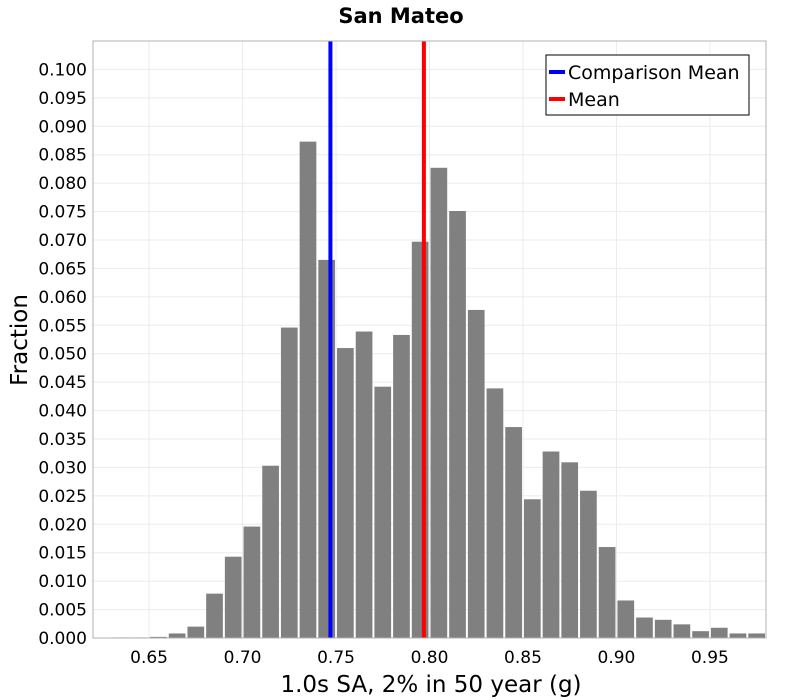 The image size is (800, 700). Describe the element at coordinates (62, 269) in the screenshot. I see `y-tick-label: 0.065` at that location.